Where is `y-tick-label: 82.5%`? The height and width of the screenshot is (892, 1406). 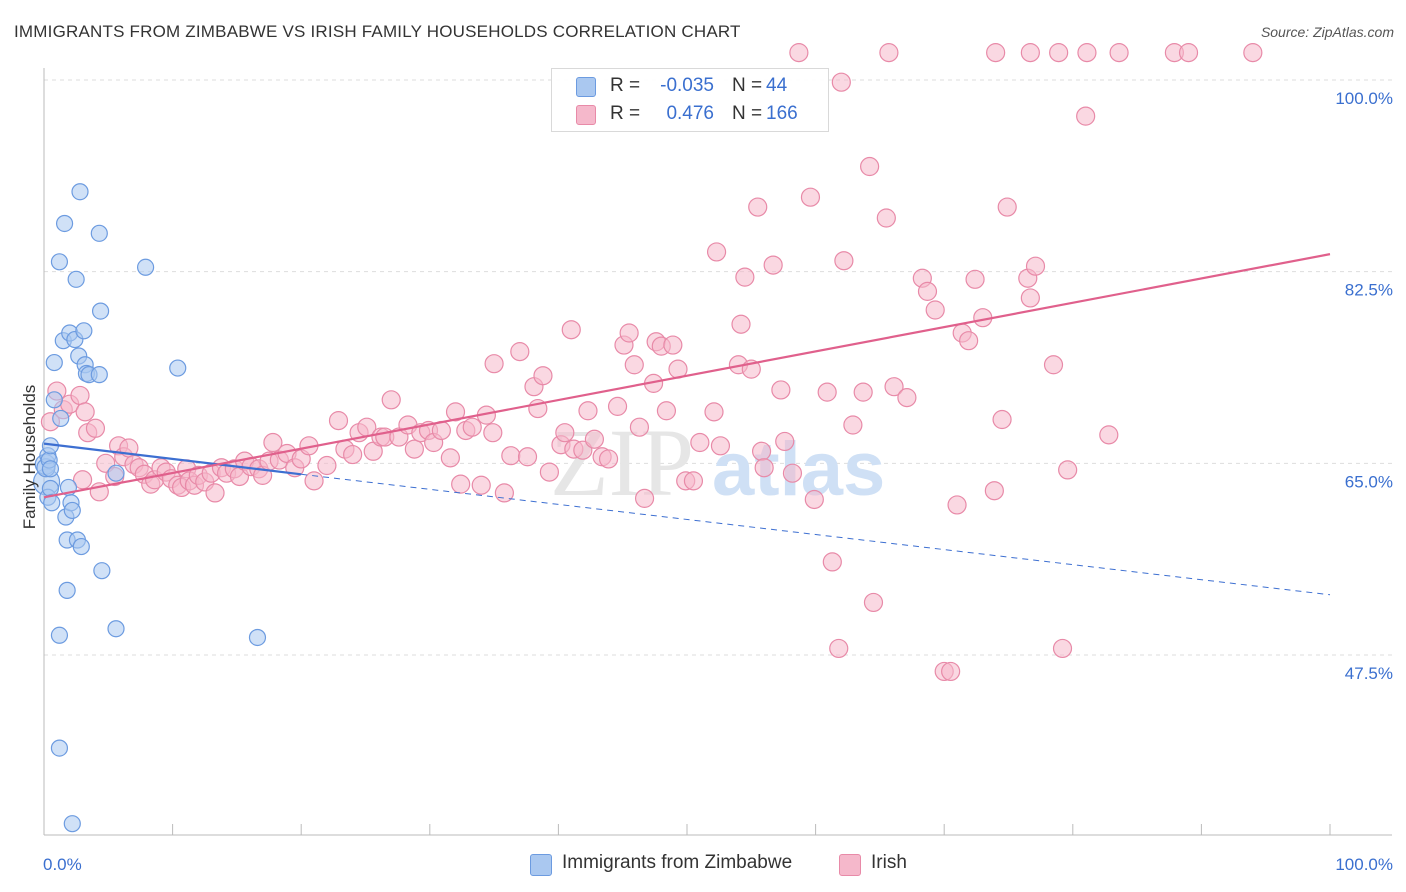
y-tick-label: 82.5% is located at coordinates (1369, 290).